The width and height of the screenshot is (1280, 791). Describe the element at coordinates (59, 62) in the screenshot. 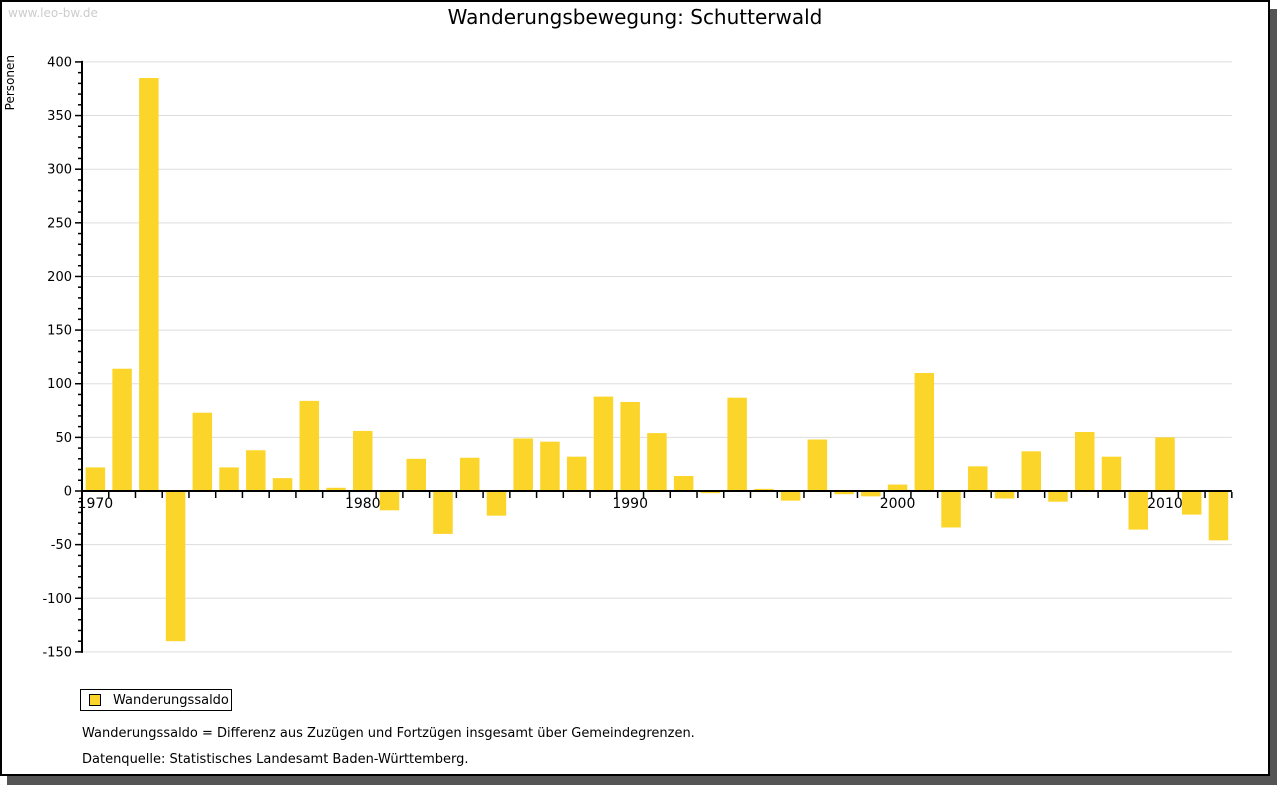

I see `y-tick-label-400: 400` at that location.